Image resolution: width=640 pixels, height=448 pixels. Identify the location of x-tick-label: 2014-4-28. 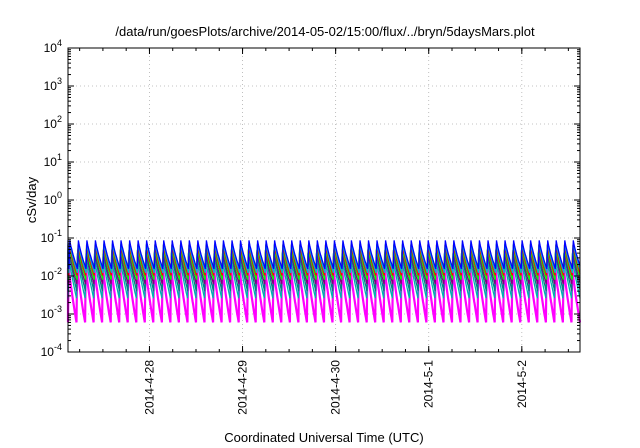
(149, 387).